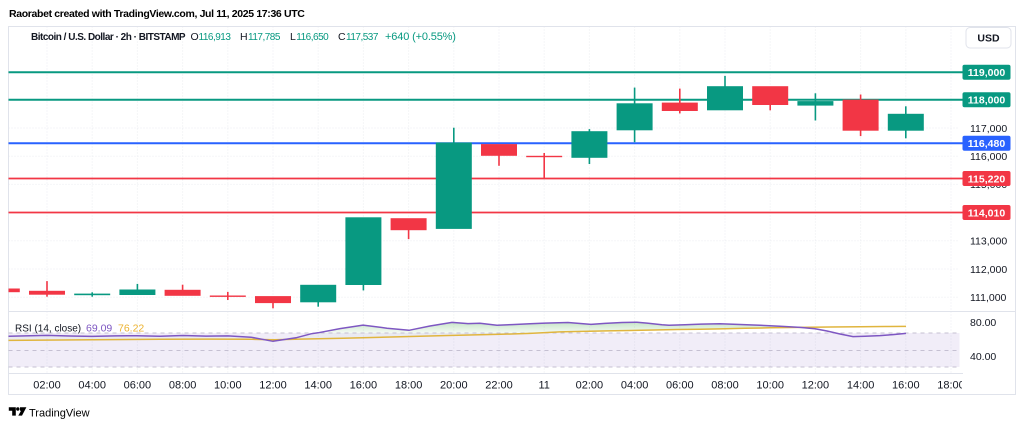  Describe the element at coordinates (987, 179) in the screenshot. I see `svg-text: 115,220` at that location.